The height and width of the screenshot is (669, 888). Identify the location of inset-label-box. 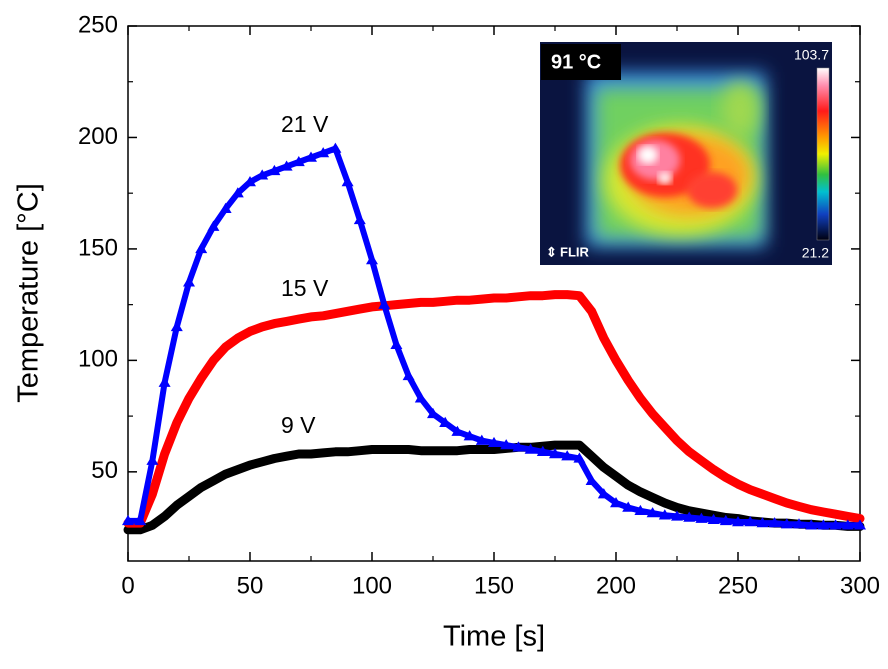
(581, 62).